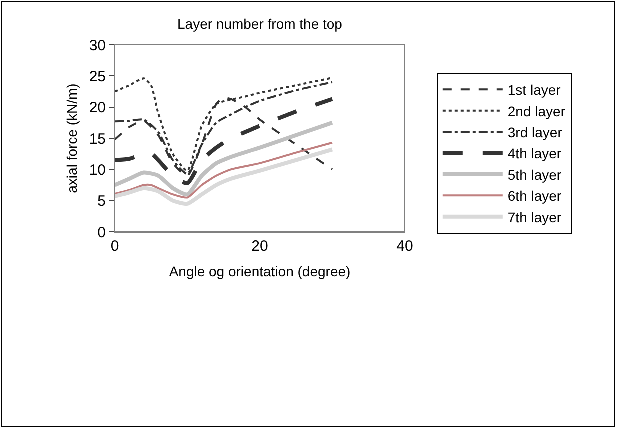 The width and height of the screenshot is (618, 430). Describe the element at coordinates (260, 24) in the screenshot. I see `chart-title: Layer number from the top` at that location.